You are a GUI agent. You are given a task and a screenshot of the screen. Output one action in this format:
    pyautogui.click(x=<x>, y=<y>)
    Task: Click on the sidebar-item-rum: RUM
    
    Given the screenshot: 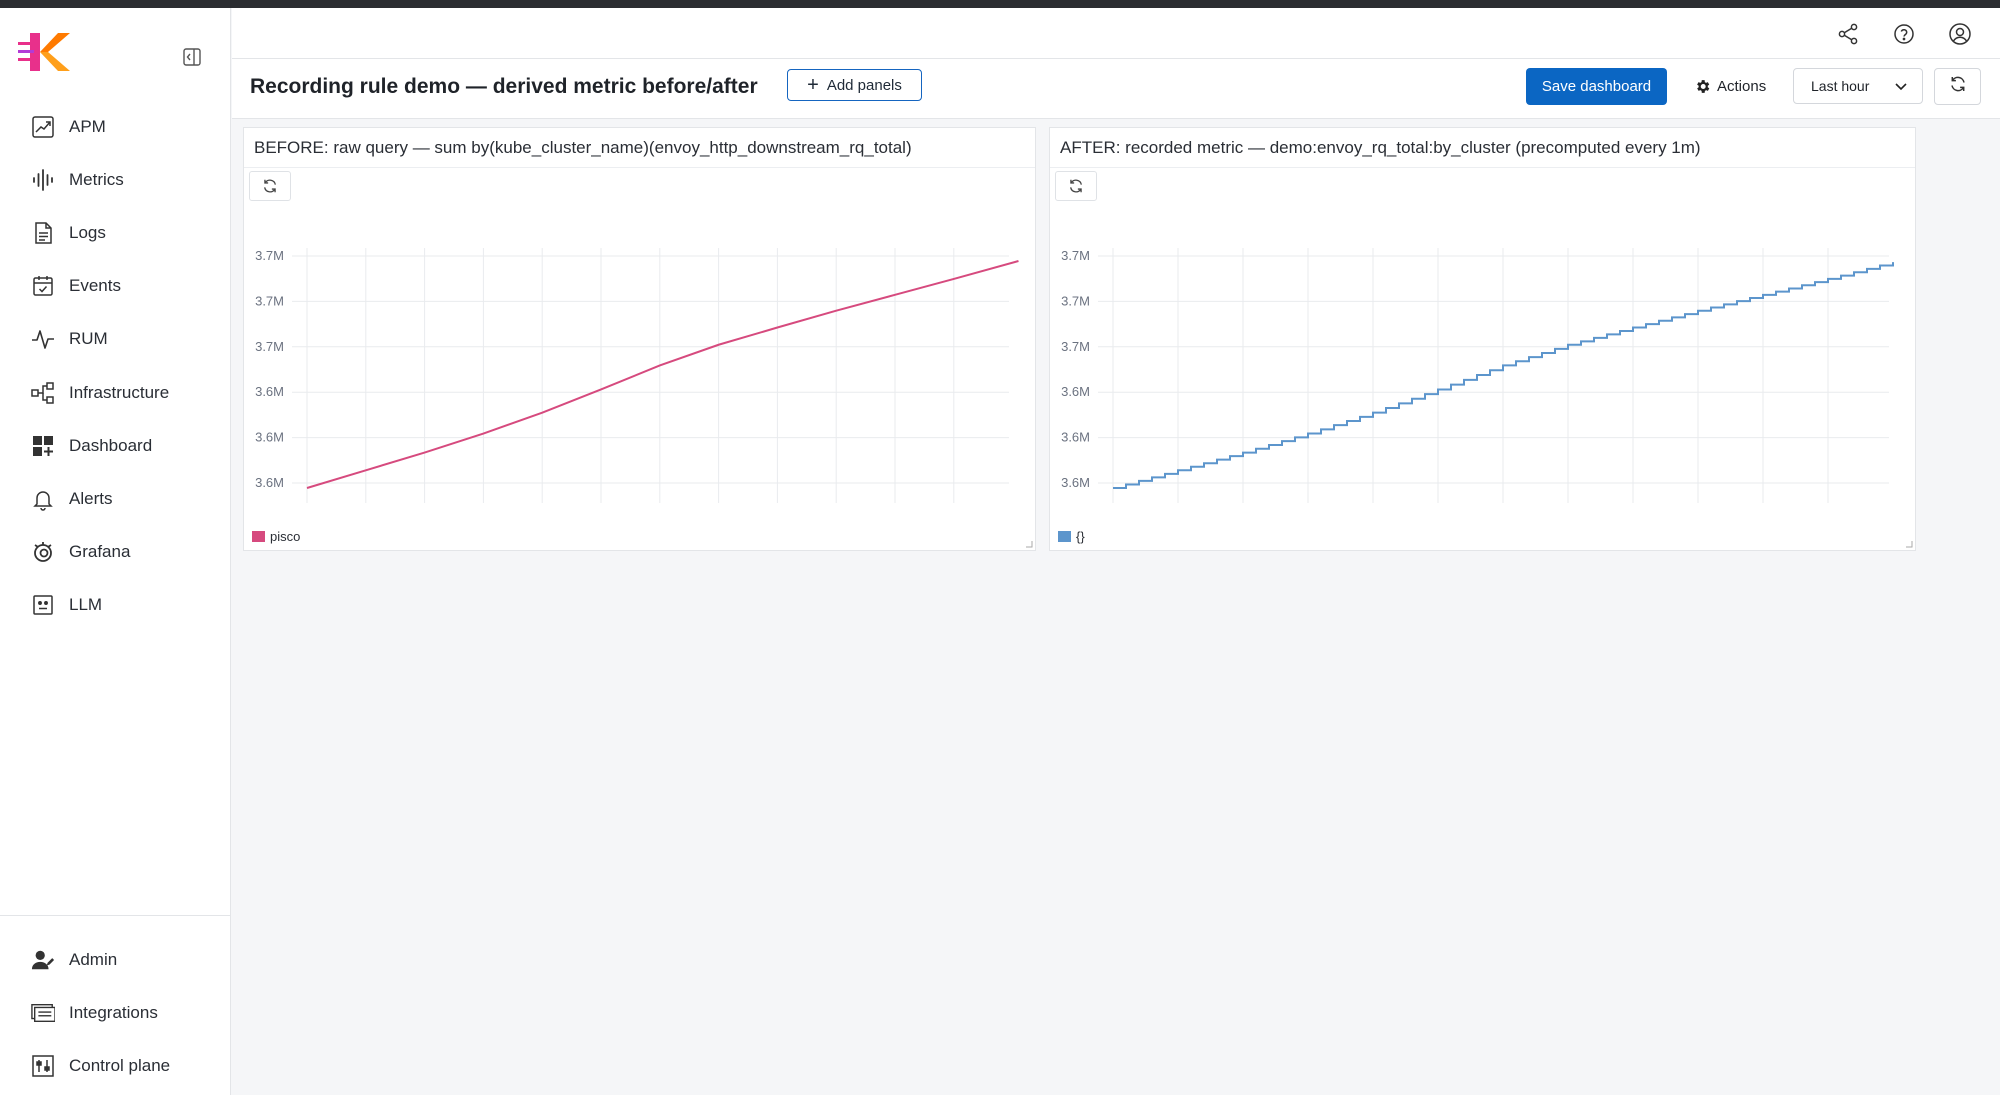 What is the action you would take?
    pyautogui.click(x=115, y=339)
    